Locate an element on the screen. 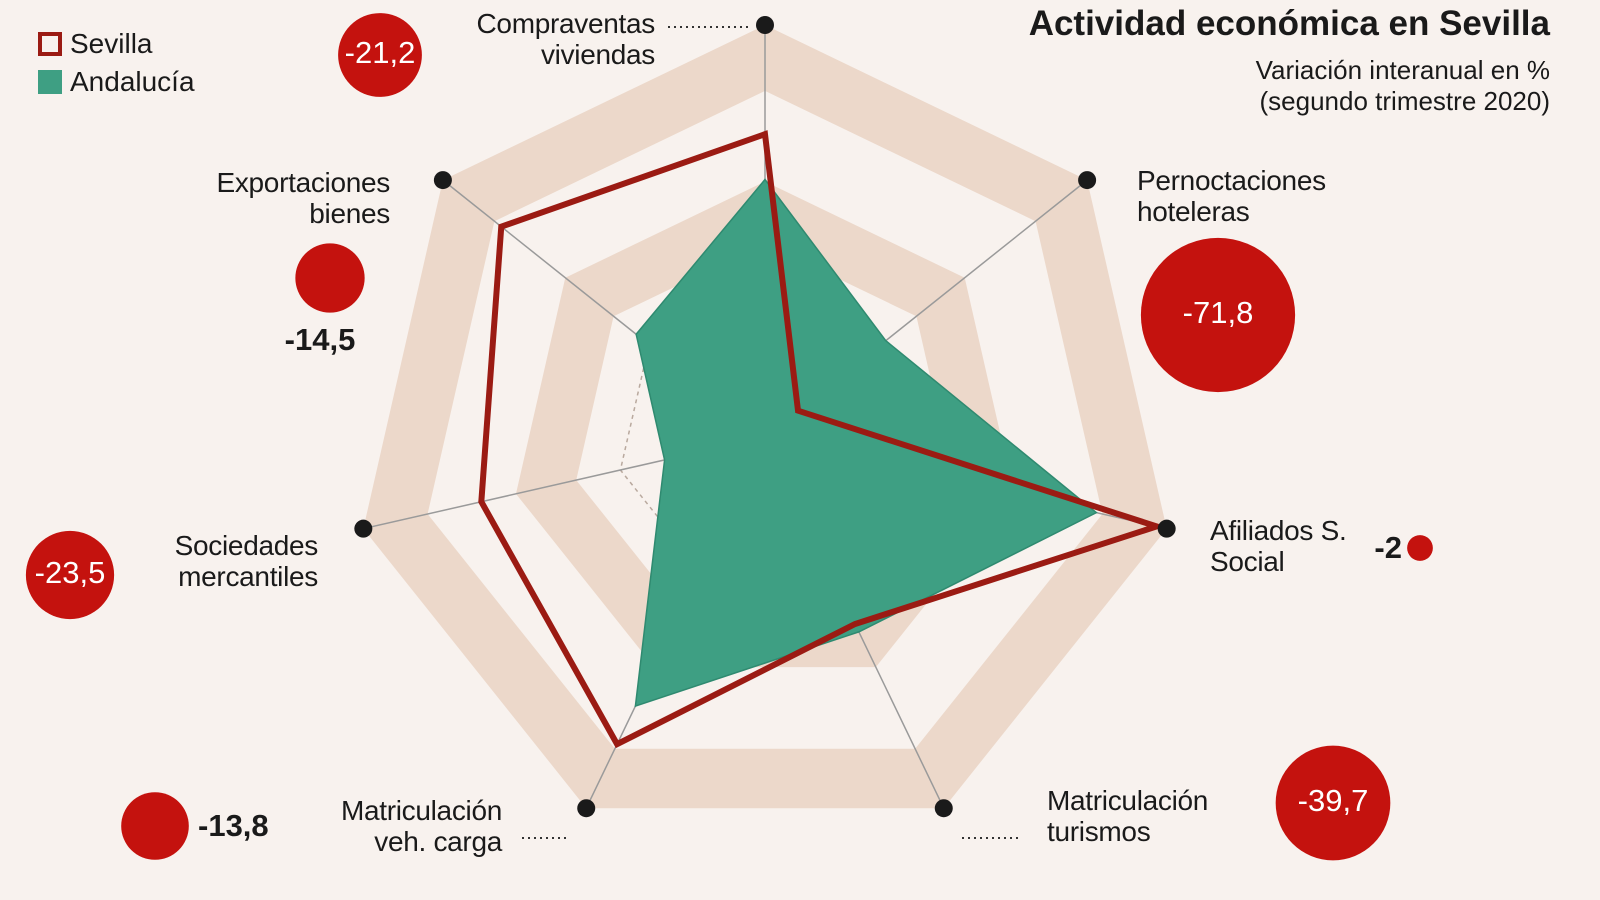  chart-title: Actividad económica en Sevilla is located at coordinates (1289, 23).